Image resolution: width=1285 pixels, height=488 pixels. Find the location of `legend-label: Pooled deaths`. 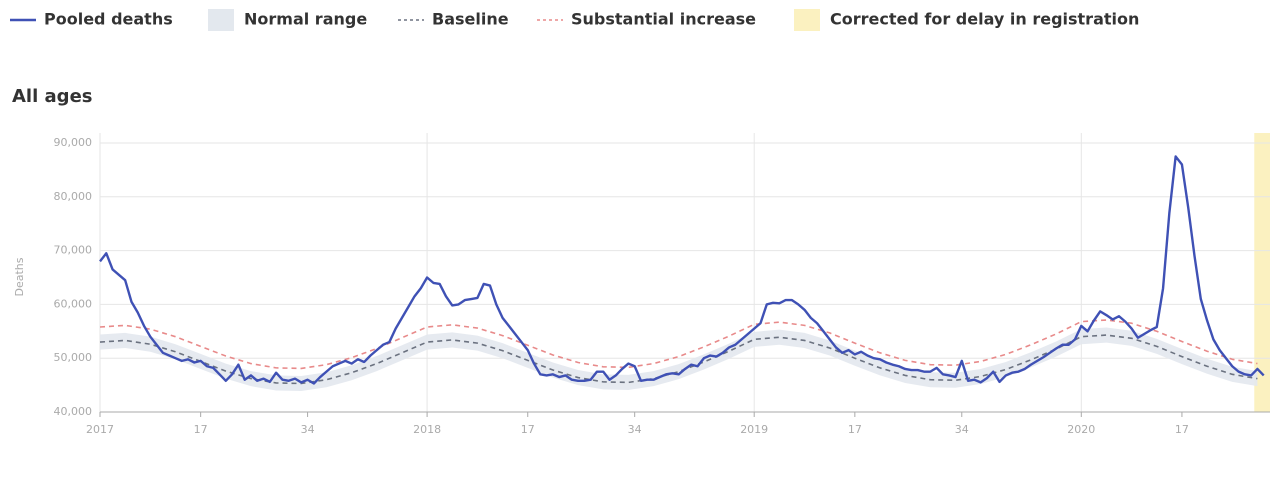

legend-label: Pooled deaths is located at coordinates (108, 19).